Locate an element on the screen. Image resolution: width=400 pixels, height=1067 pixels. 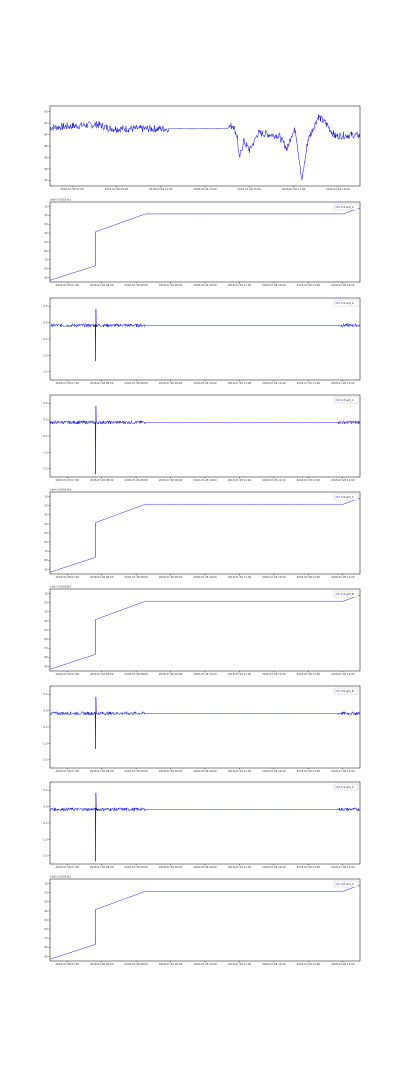
legend-entry: 3/2 sph_C is located at coordinates (347, 884).